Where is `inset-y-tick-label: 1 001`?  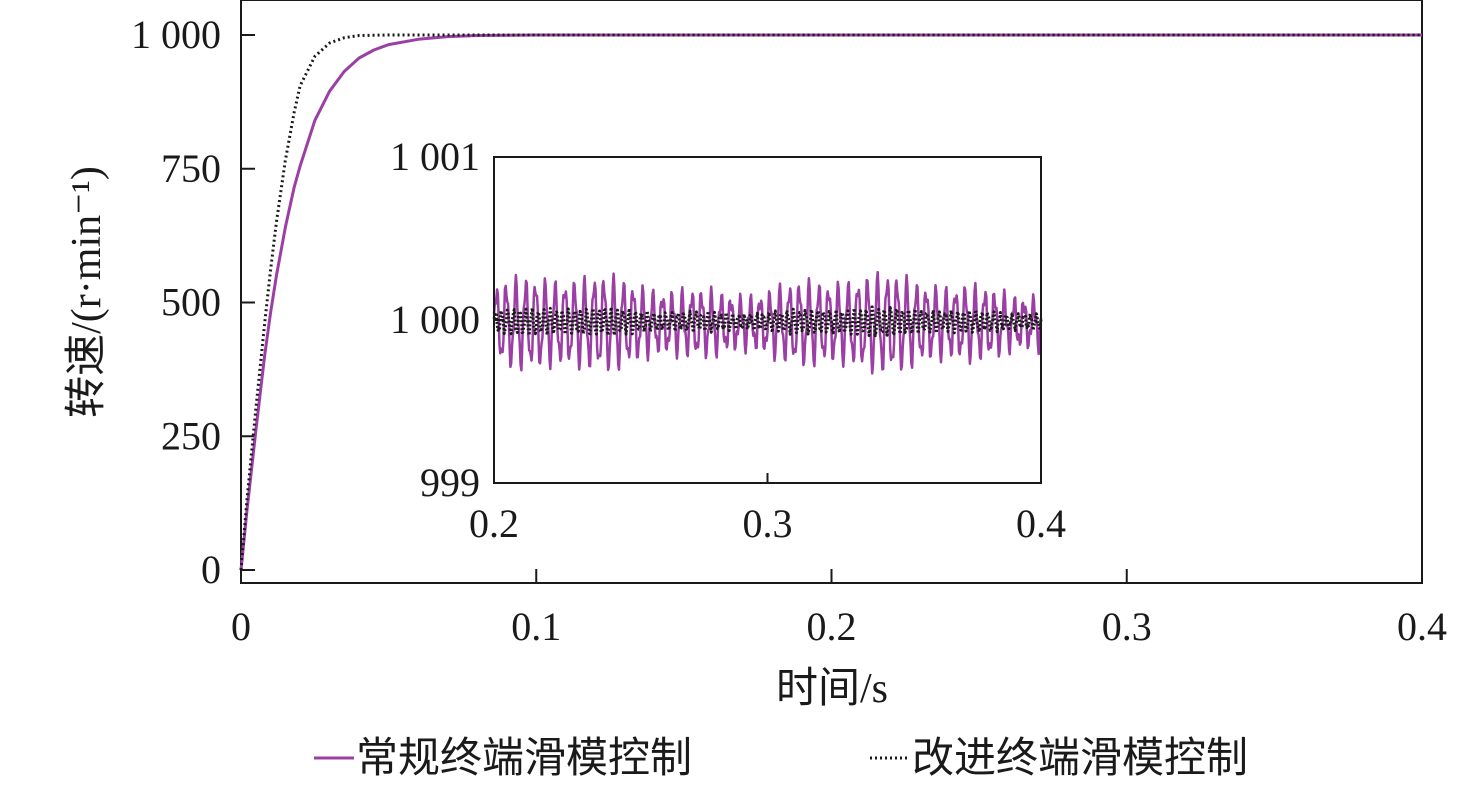
inset-y-tick-label: 1 001 is located at coordinates (435, 156).